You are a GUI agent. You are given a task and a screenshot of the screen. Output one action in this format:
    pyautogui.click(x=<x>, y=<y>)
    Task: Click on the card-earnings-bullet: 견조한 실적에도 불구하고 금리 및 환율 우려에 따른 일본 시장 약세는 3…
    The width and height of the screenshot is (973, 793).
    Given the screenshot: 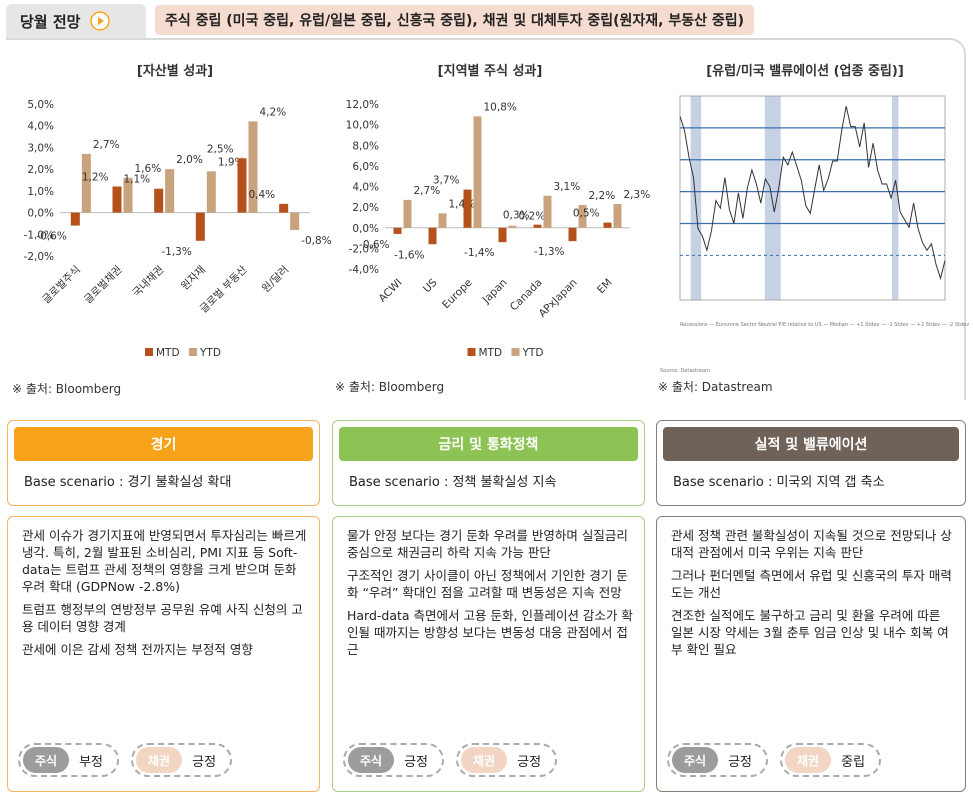 What is the action you would take?
    pyautogui.click(x=810, y=632)
    